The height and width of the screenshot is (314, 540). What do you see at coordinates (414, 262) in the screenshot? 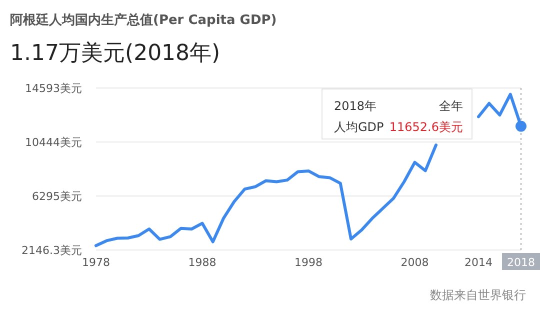
I see `x-tick-label: 2008` at bounding box center [414, 262].